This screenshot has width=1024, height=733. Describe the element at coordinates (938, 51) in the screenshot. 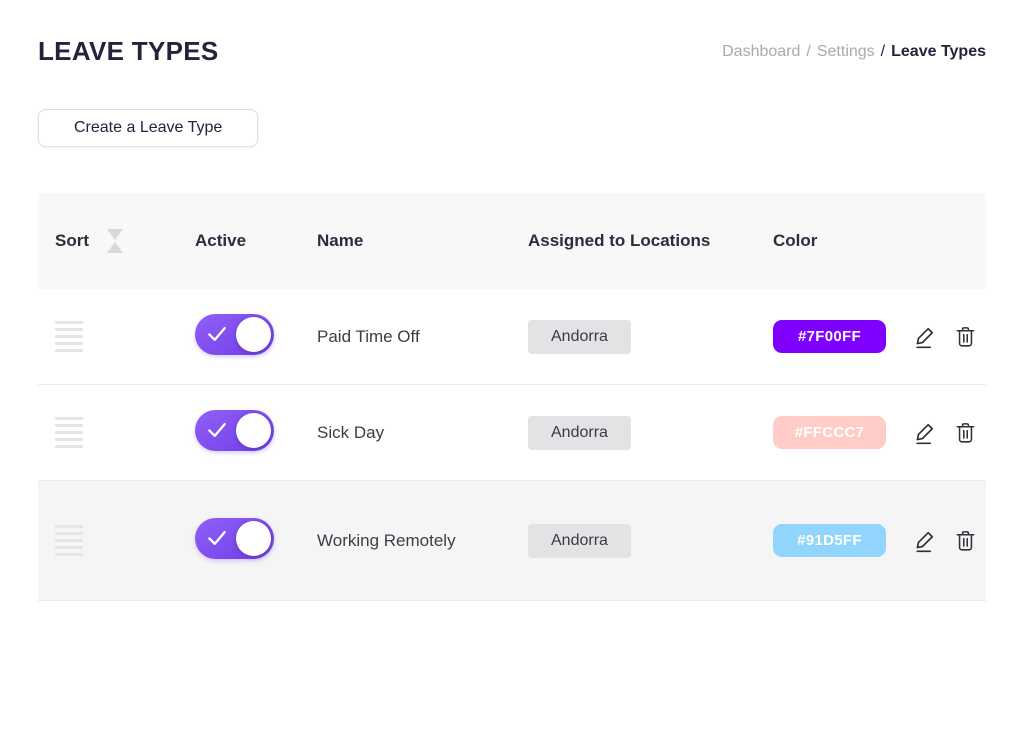

I see `breadcrumb-current: Leave Types` at that location.